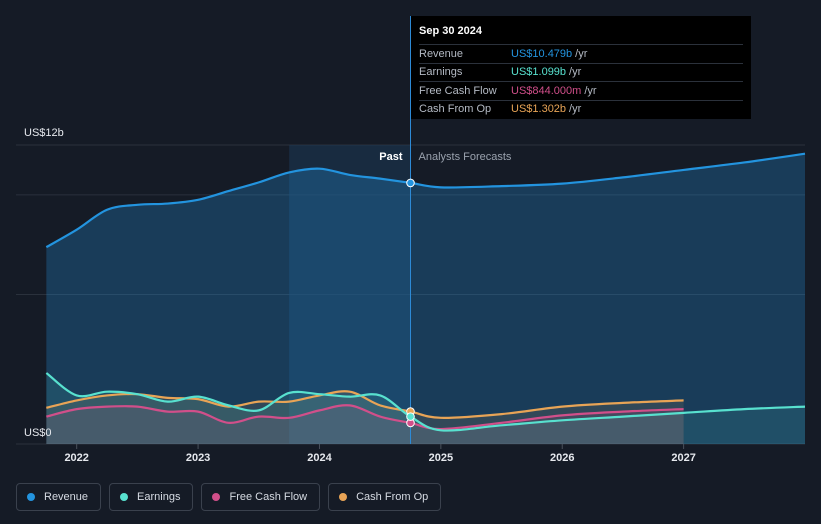  Describe the element at coordinates (159, 497) in the screenshot. I see `legend-label: Earnings` at that location.